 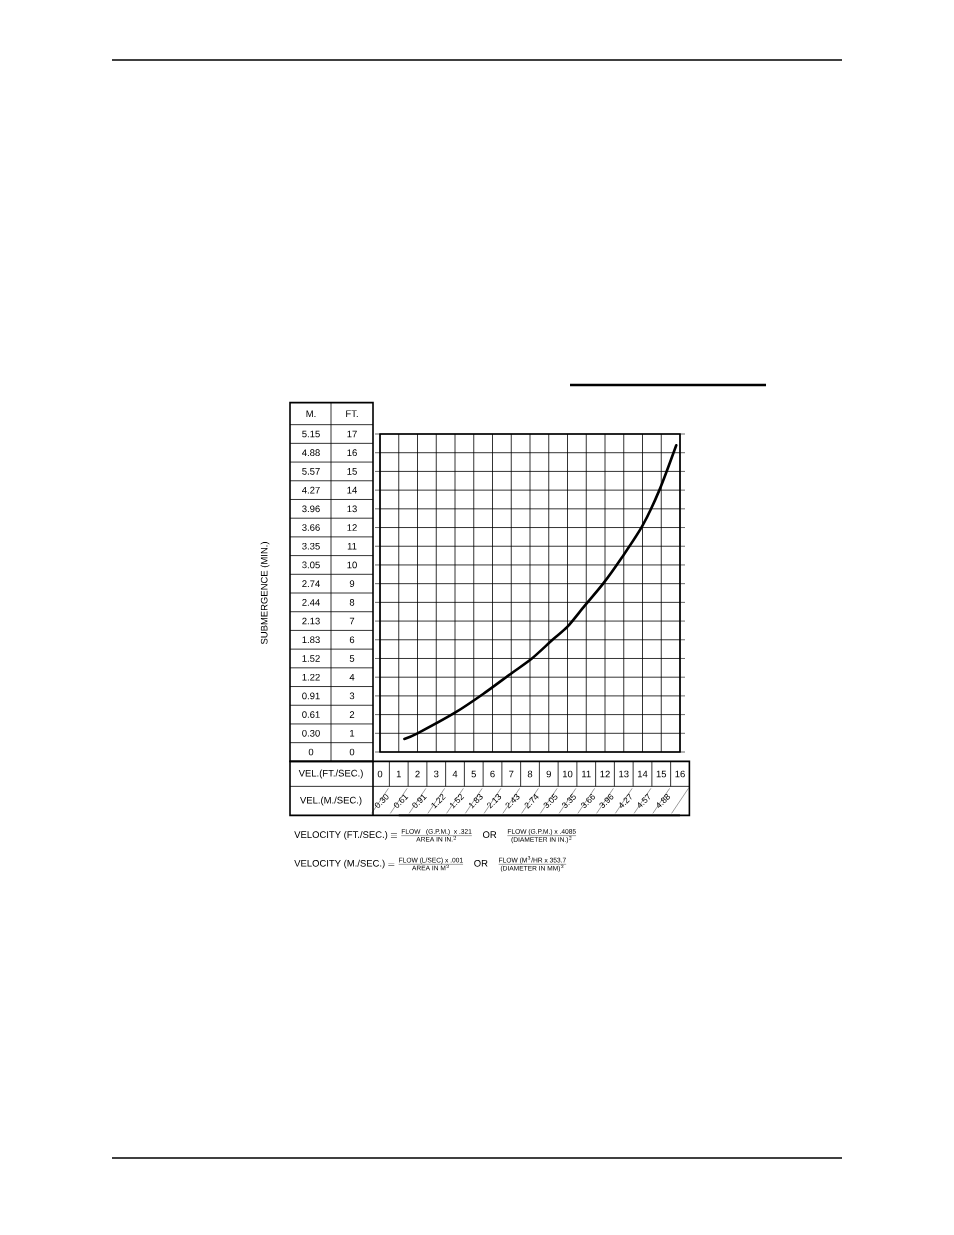 I want to click on text: M., so click(x=311, y=413).